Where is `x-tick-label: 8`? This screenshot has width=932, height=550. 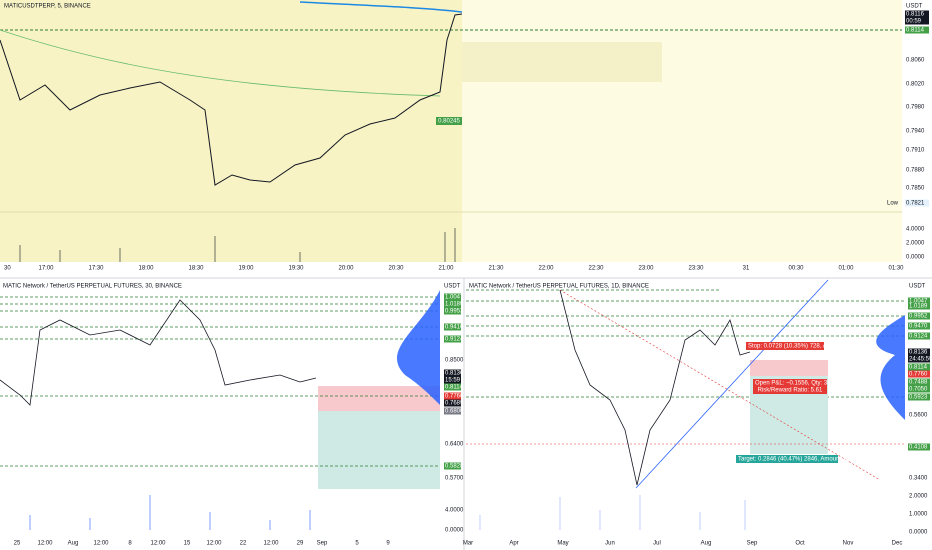
x-tick-label: 8 is located at coordinates (130, 544).